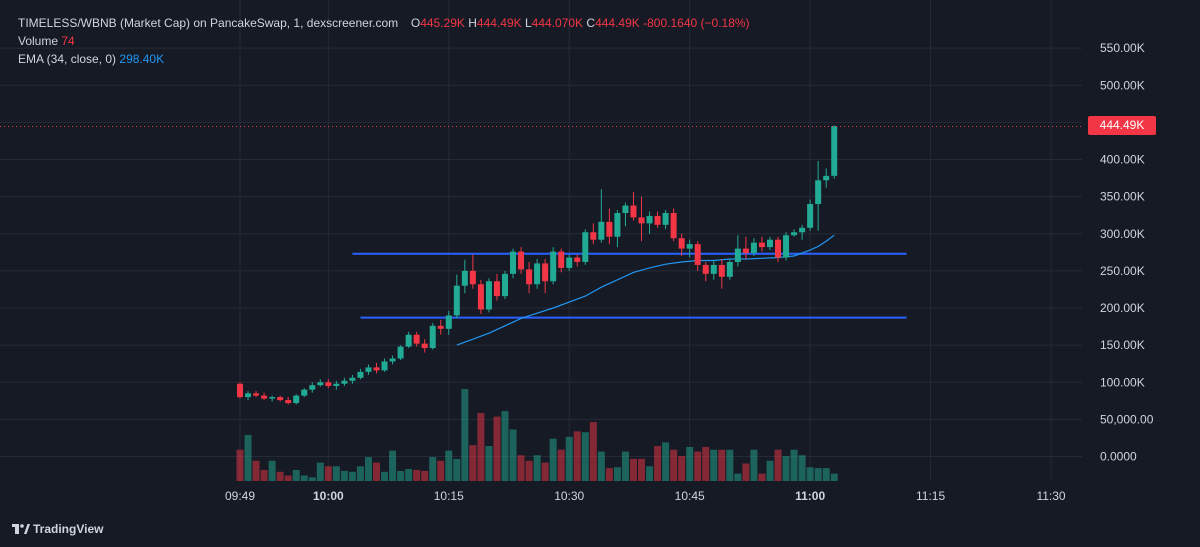 Image resolution: width=1200 pixels, height=547 pixels. What do you see at coordinates (68, 41) in the screenshot?
I see `volume-value: 74` at bounding box center [68, 41].